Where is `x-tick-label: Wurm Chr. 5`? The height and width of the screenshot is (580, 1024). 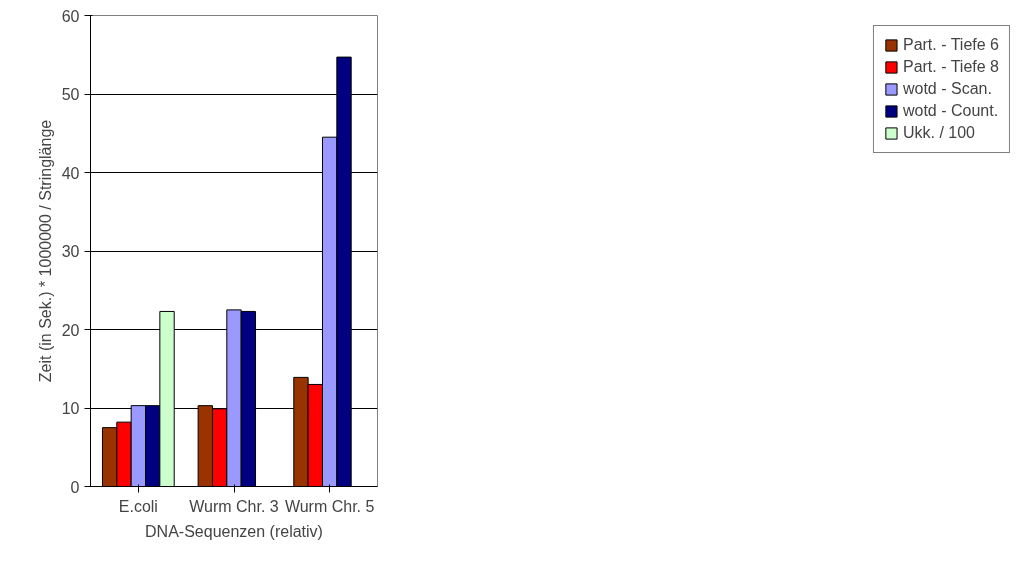 x-tick-label: Wurm Chr. 5 is located at coordinates (329, 506).